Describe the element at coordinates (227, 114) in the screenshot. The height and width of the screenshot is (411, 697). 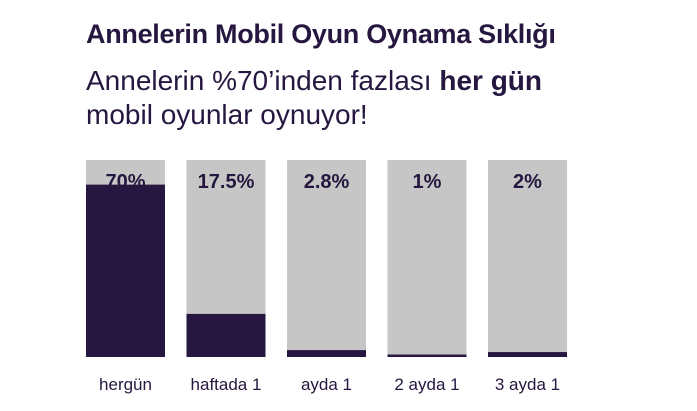
I see `subtitle-line-2: mobil oyunlar oynuyor!` at that location.